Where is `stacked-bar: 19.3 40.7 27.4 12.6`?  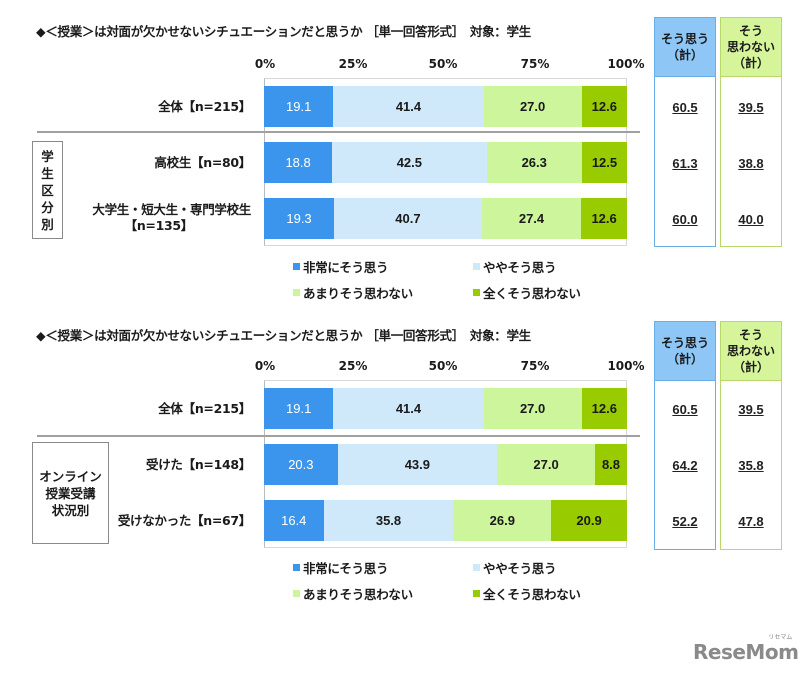 stacked-bar: 19.3 40.7 27.4 12.6 is located at coordinates (445, 218).